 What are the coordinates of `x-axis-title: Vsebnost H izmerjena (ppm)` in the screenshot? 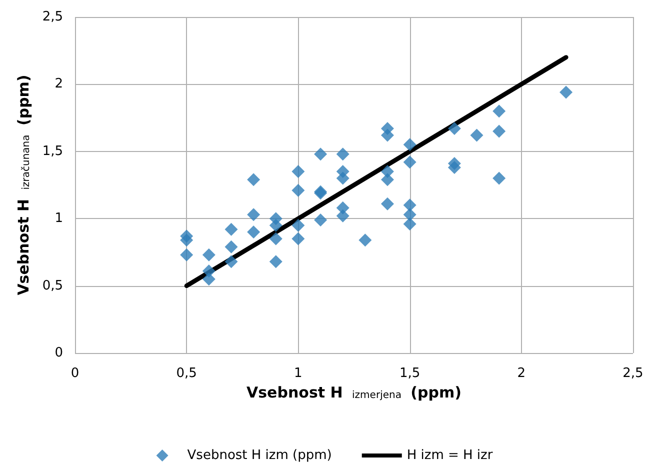 It's located at (354, 392).